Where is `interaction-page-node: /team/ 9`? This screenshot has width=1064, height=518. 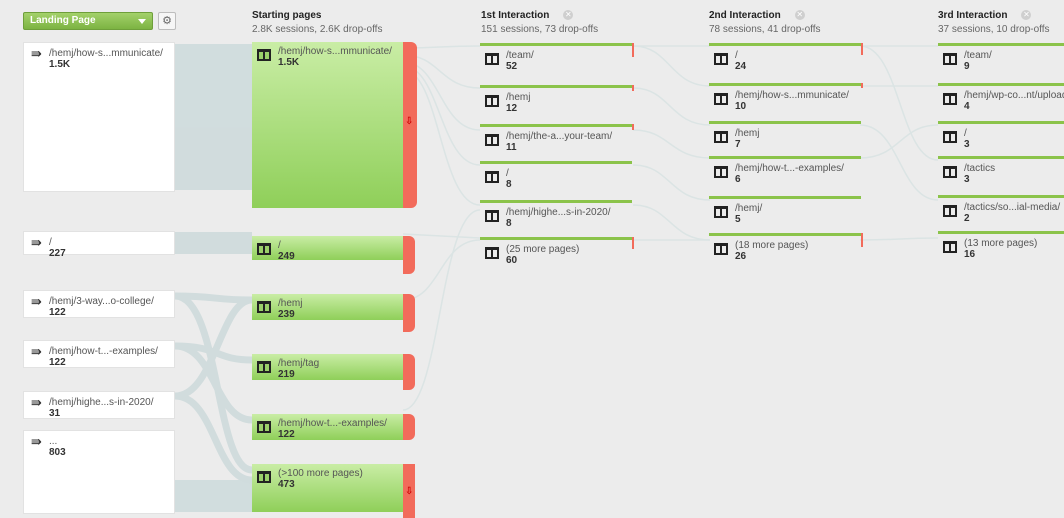 interaction-page-node: /team/ 9 is located at coordinates (1001, 58).